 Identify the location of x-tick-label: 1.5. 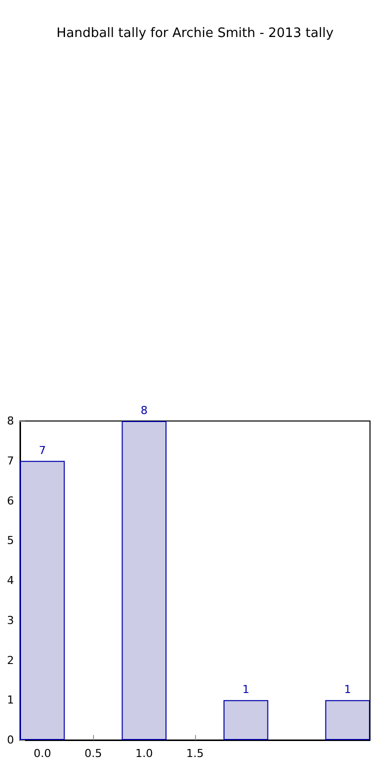
(195, 753).